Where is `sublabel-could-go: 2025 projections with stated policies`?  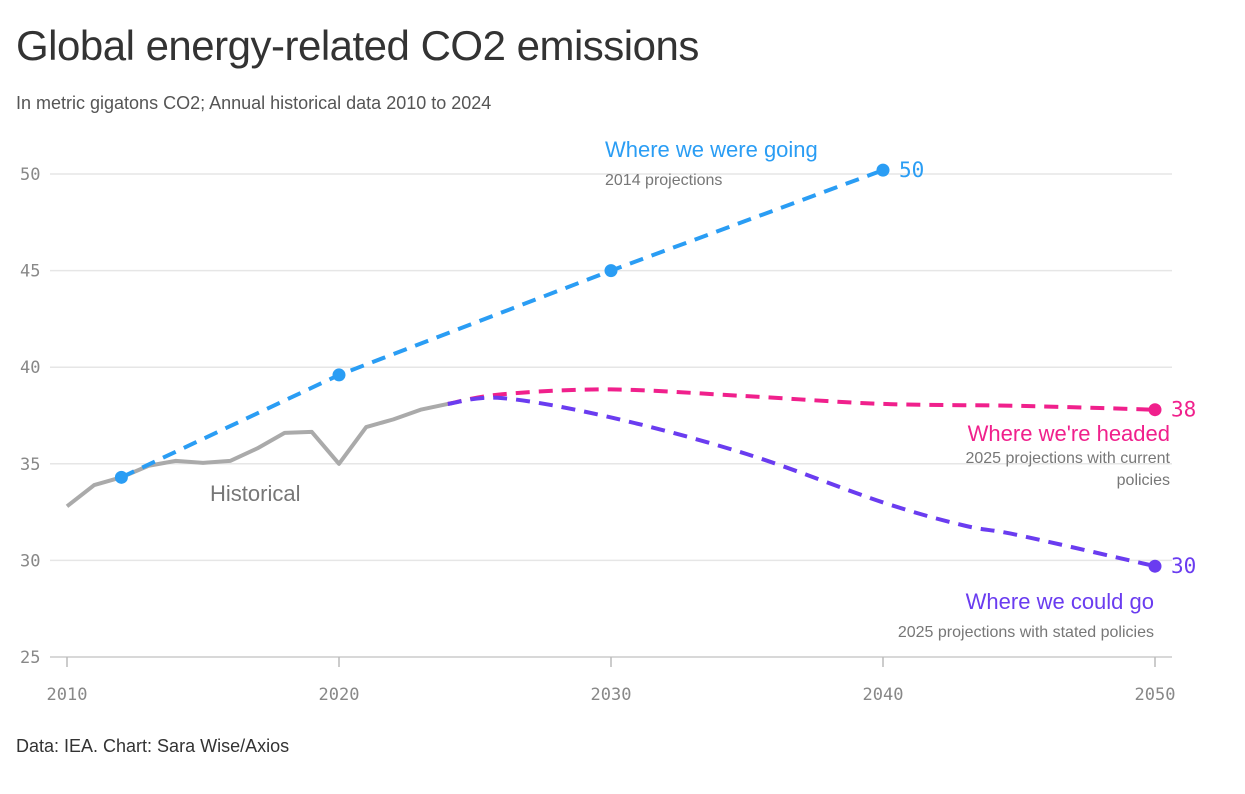
sublabel-could-go: 2025 projections with stated policies is located at coordinates (1026, 632).